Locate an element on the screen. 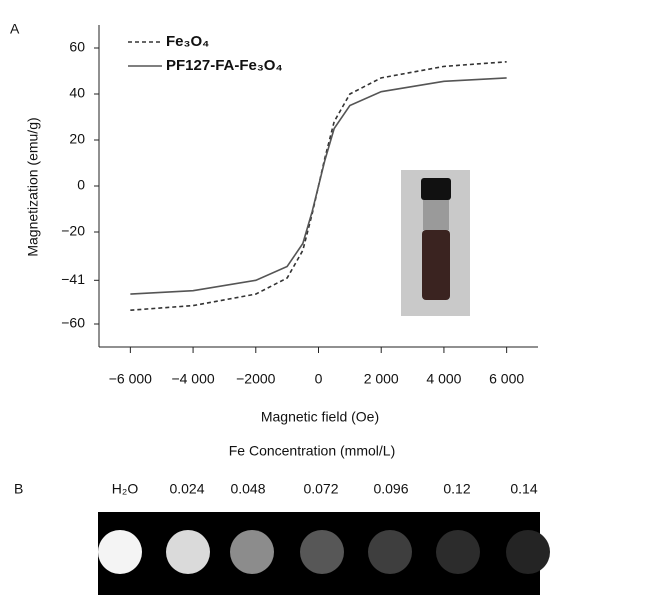 Image resolution: width=647 pixels, height=595 pixels. concentration-label: 0.096 is located at coordinates (390, 489).